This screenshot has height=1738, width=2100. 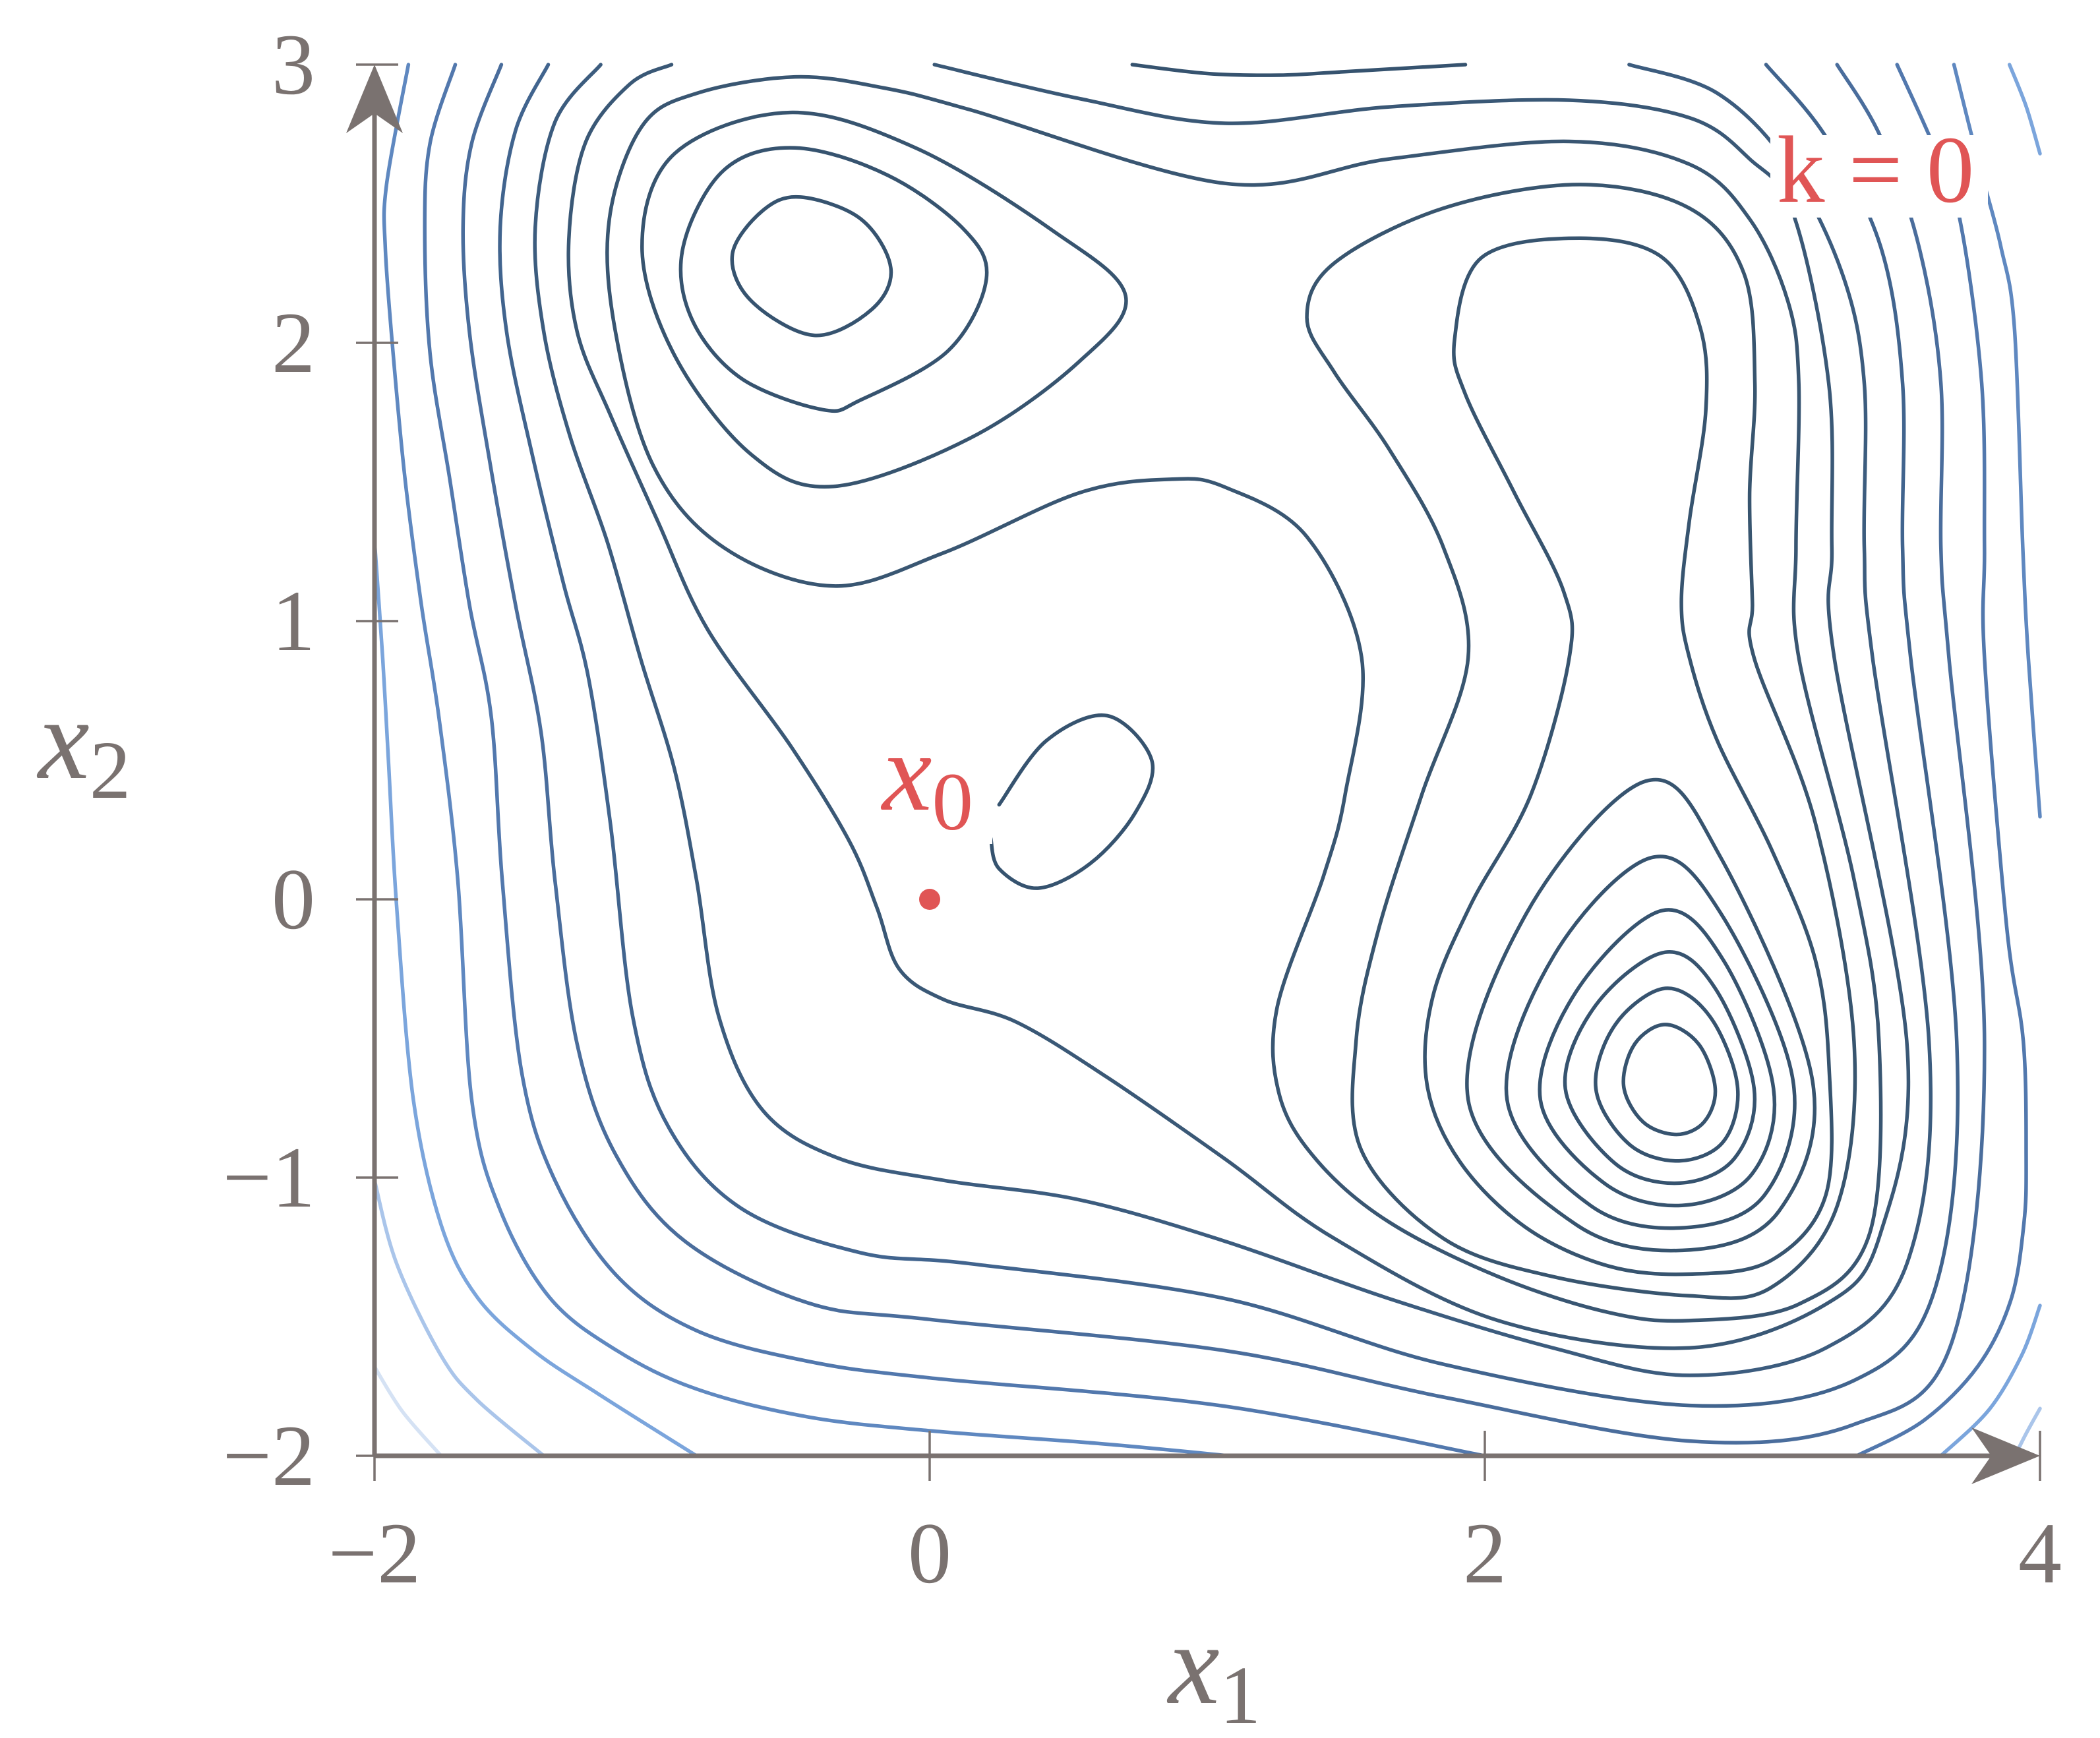 I want to click on iteration-label: k = 0, so click(x=1875, y=170).